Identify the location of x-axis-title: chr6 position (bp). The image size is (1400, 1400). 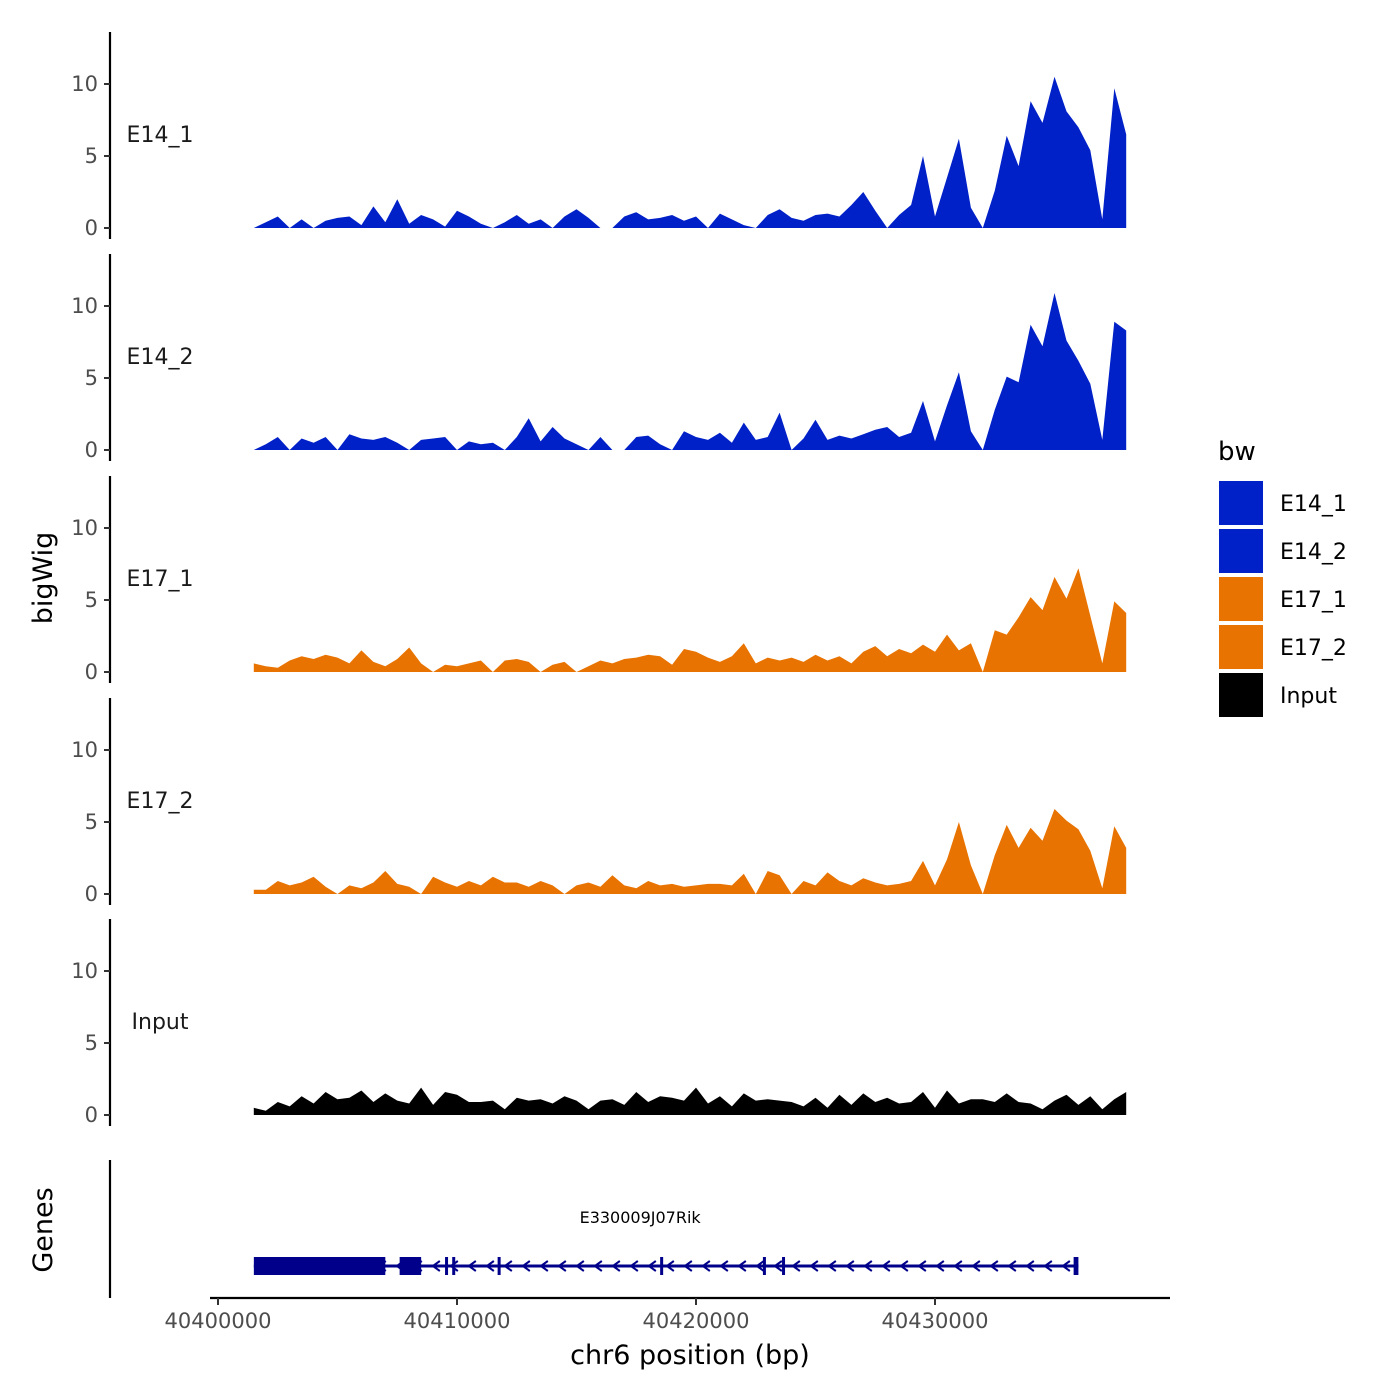
(690, 1355).